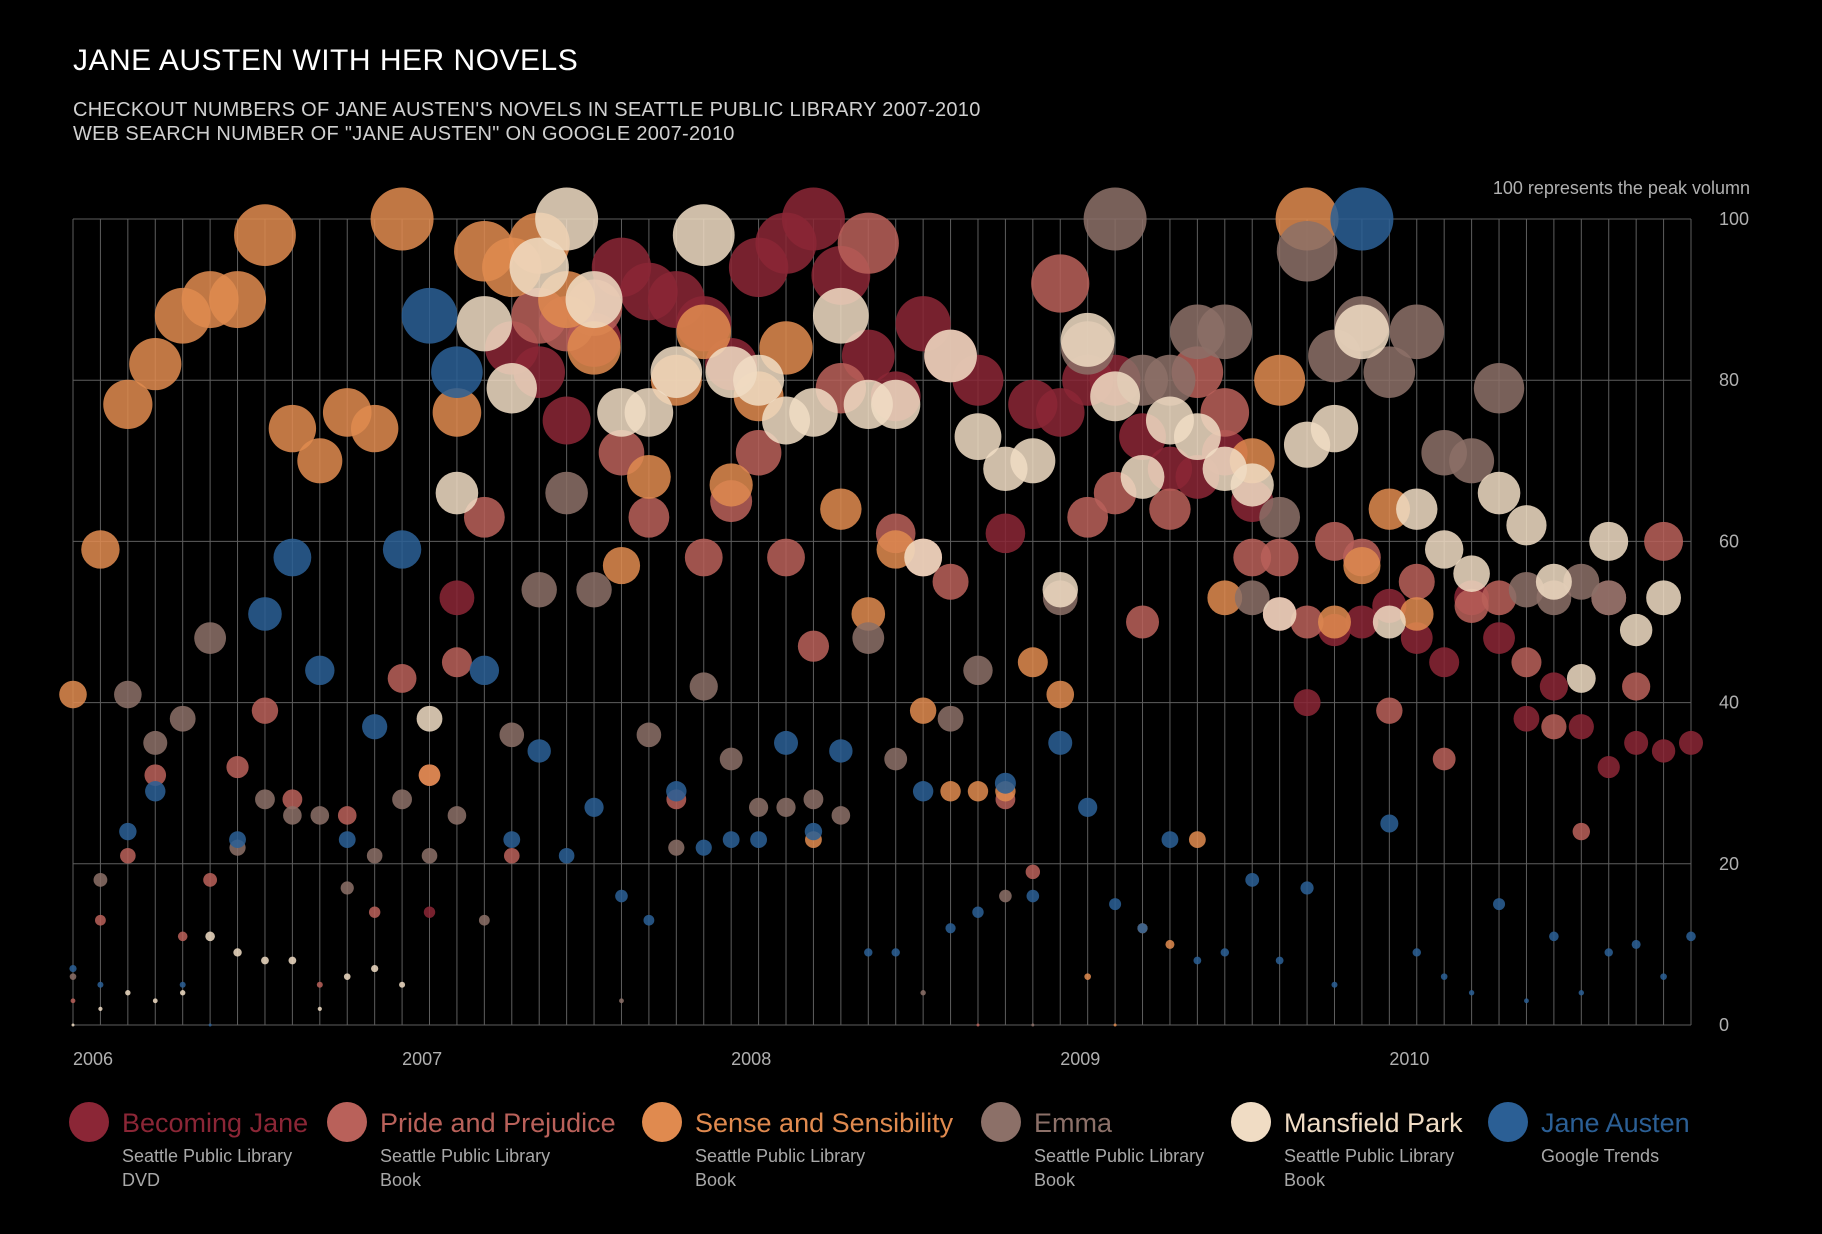  I want to click on legend-source-emma: Seattle Public Library, so click(1119, 1156).